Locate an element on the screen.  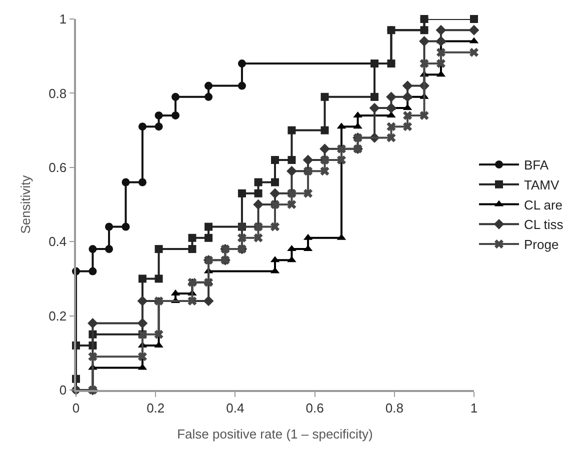
legend-label: TAMV is located at coordinates (542, 184).